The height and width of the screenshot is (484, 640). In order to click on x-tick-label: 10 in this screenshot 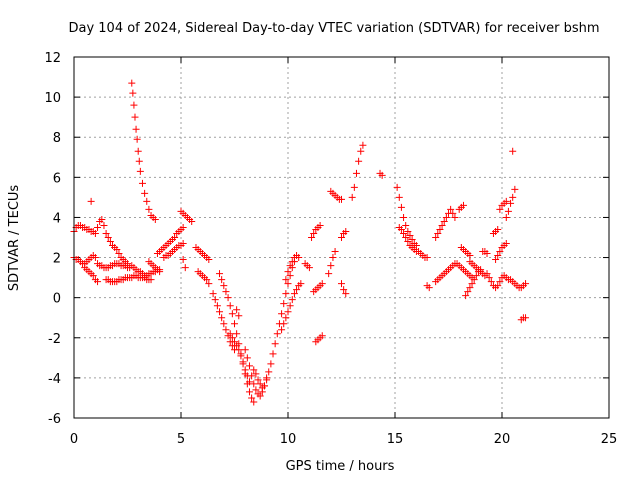, I will do `click(288, 439)`.